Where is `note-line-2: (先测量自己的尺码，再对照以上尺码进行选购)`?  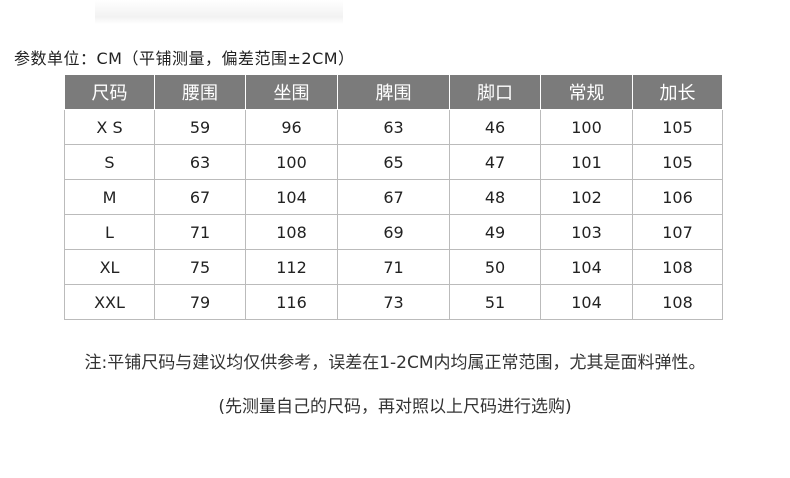 note-line-2: (先测量自己的尺码，再对照以上尺码进行选购) is located at coordinates (395, 407).